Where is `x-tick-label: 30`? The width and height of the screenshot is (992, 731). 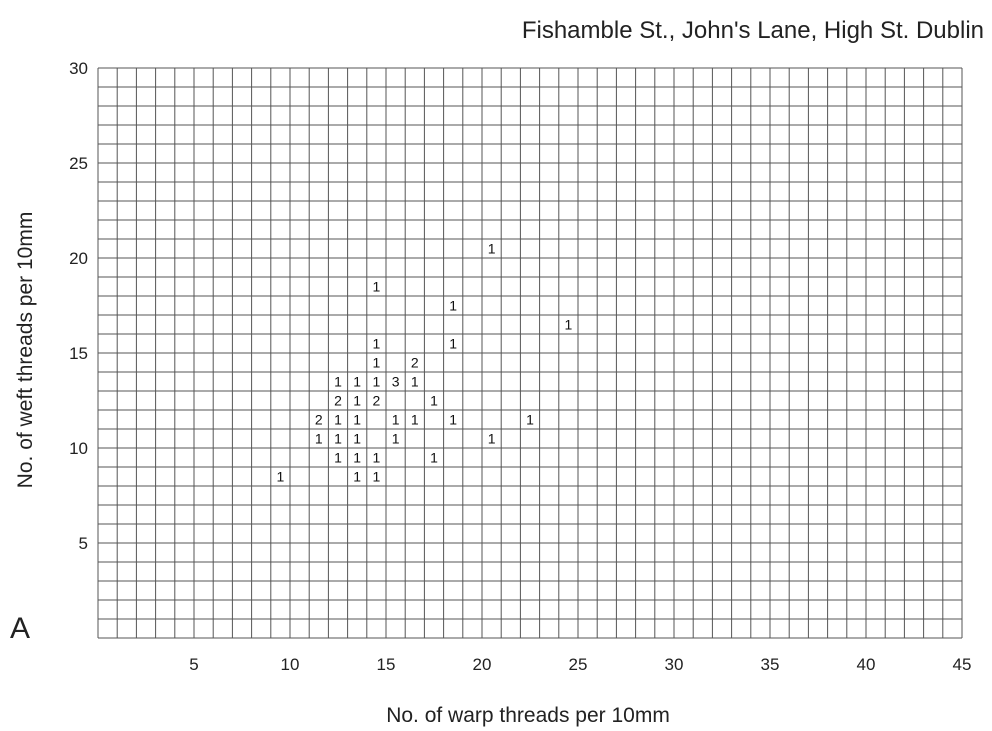 x-tick-label: 30 is located at coordinates (674, 664).